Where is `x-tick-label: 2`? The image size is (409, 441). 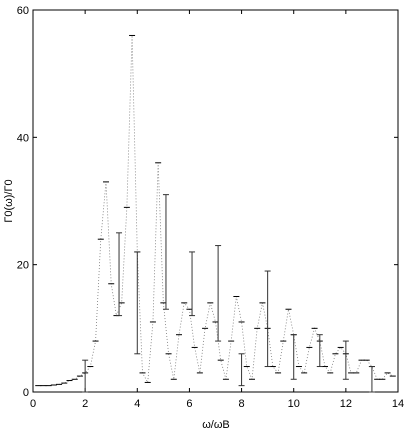
x-tick-label: 2 is located at coordinates (85, 404).